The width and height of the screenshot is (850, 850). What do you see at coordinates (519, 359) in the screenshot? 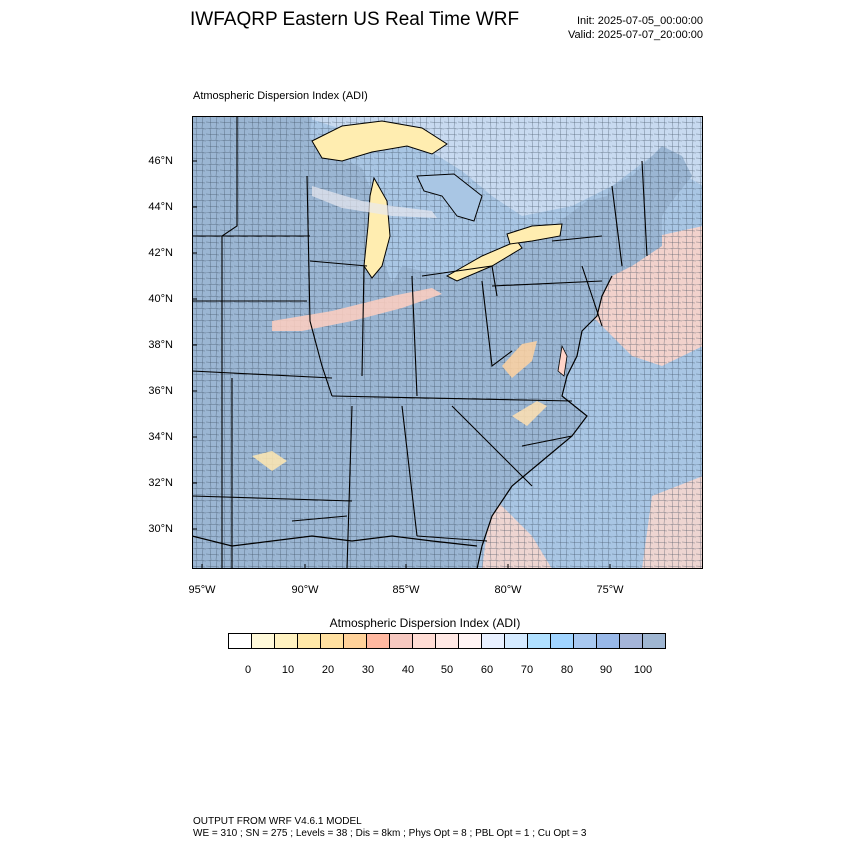
I see `warm-patch-appalachia` at bounding box center [519, 359].